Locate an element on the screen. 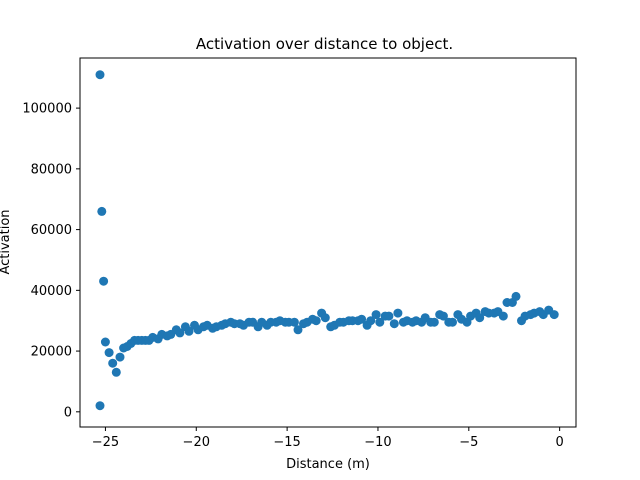 Image resolution: width=640 pixels, height=480 pixels. y-tick-label: 20000 is located at coordinates (51, 352).